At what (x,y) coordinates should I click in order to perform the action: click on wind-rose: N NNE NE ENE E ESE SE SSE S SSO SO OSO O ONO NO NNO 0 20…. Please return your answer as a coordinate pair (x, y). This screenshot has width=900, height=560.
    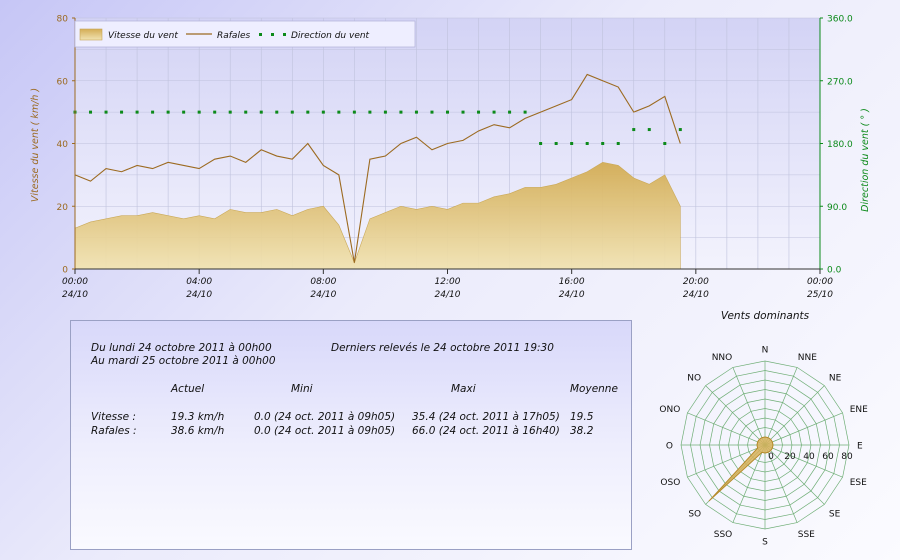
    Looking at the image, I should click on (763, 447).